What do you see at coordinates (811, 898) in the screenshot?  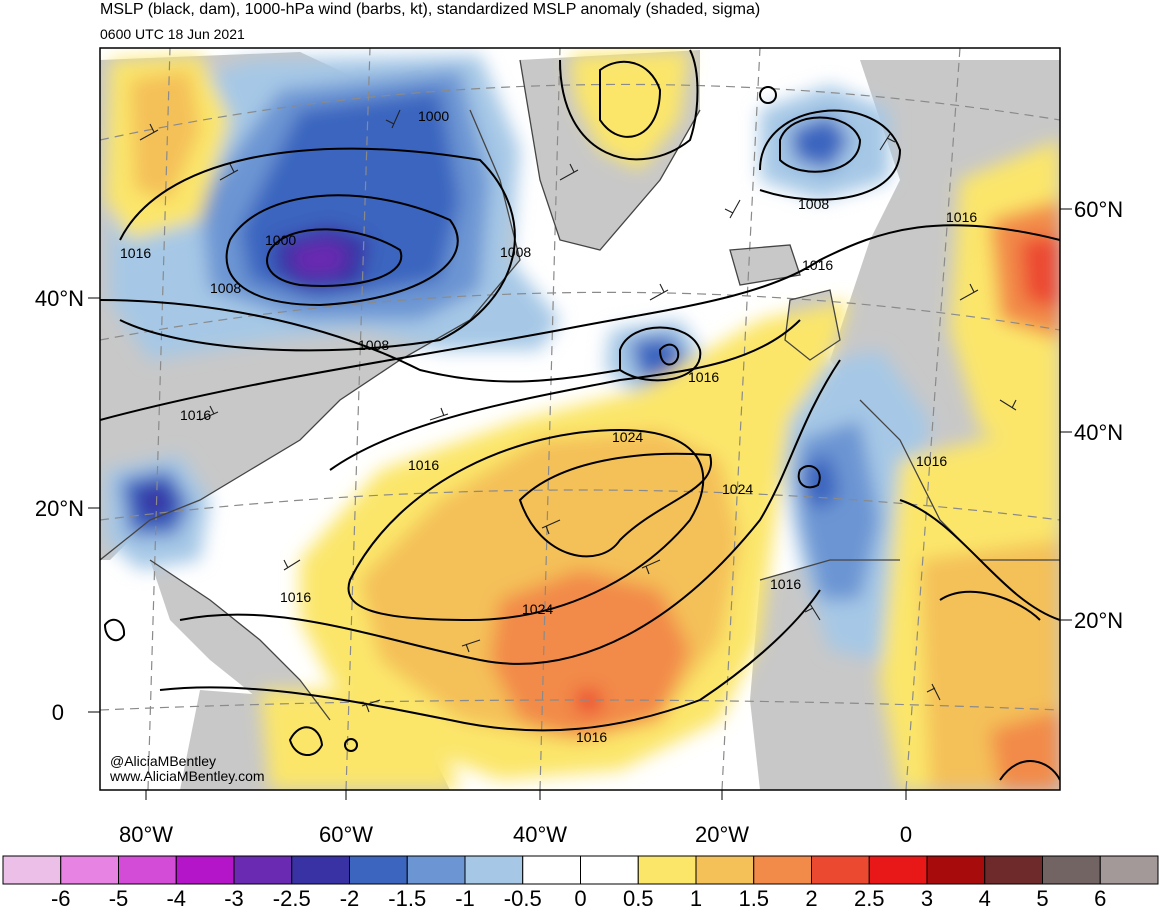 I see `colorbar-tick-label: 2` at bounding box center [811, 898].